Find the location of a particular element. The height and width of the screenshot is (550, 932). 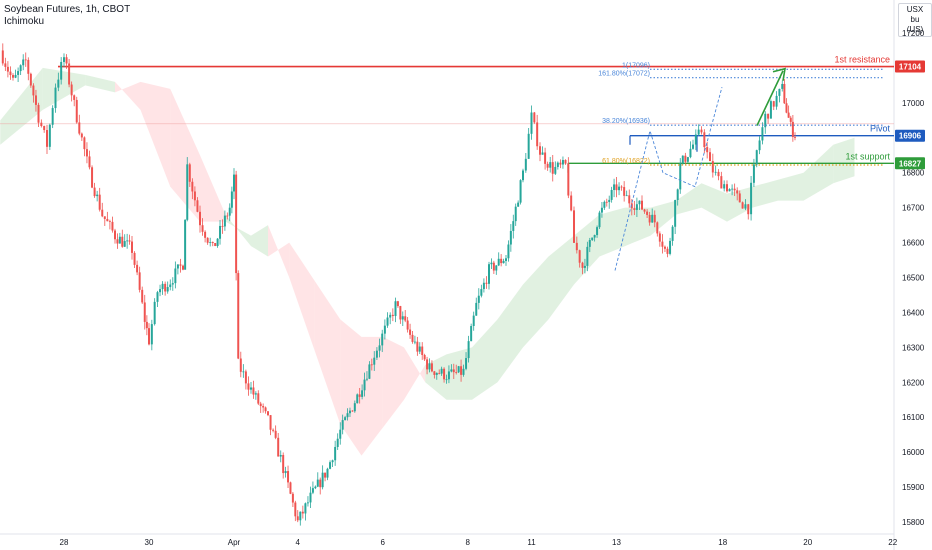

x-tick-label: 20 is located at coordinates (807, 542).